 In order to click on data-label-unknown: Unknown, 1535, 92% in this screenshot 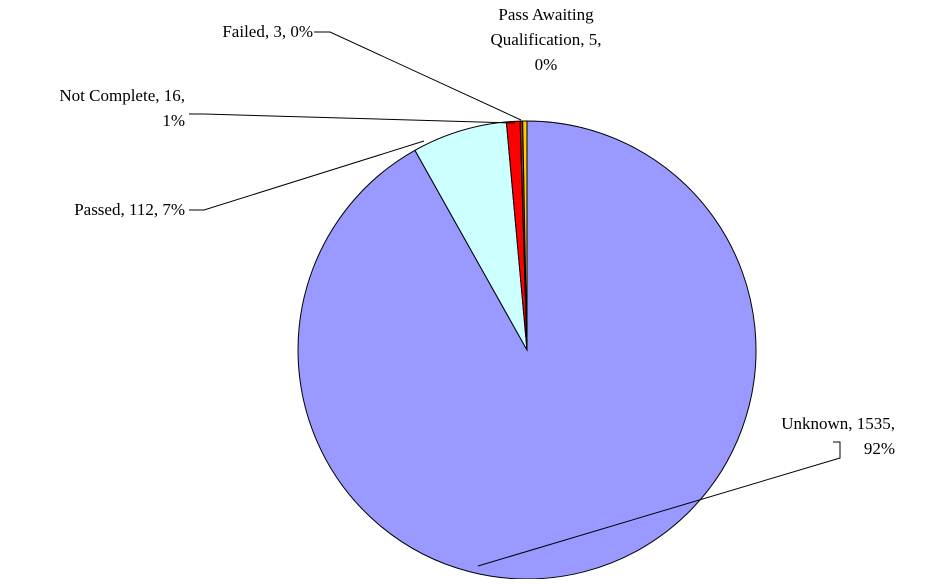, I will do `click(838, 436)`.